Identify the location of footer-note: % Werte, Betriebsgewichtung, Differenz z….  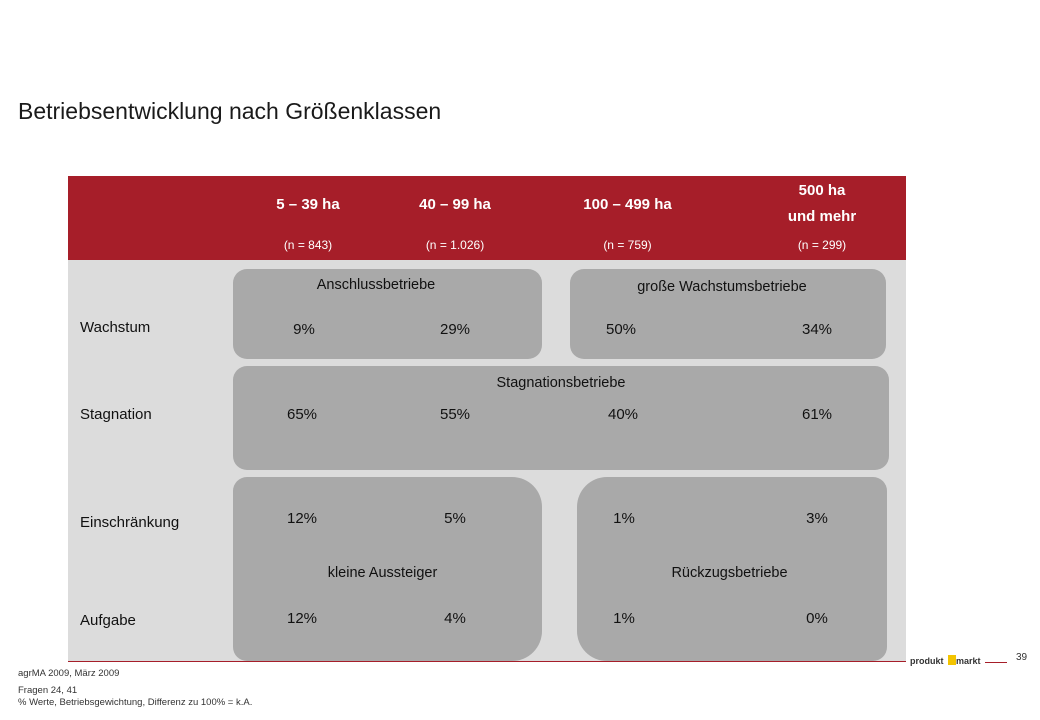
(135, 702).